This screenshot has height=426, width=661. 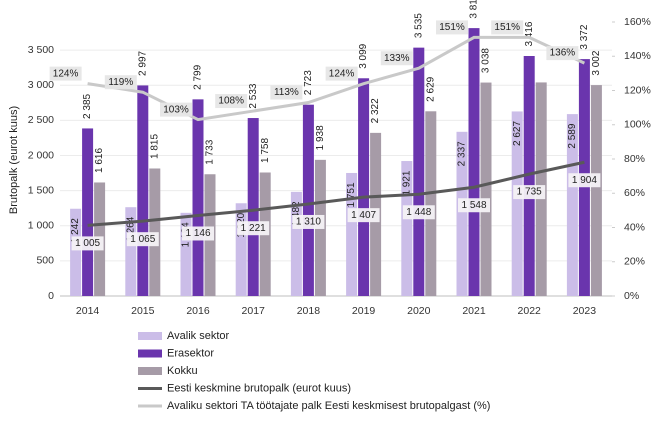 What do you see at coordinates (474, 9) in the screenshot?
I see `data-label: 3 813` at bounding box center [474, 9].